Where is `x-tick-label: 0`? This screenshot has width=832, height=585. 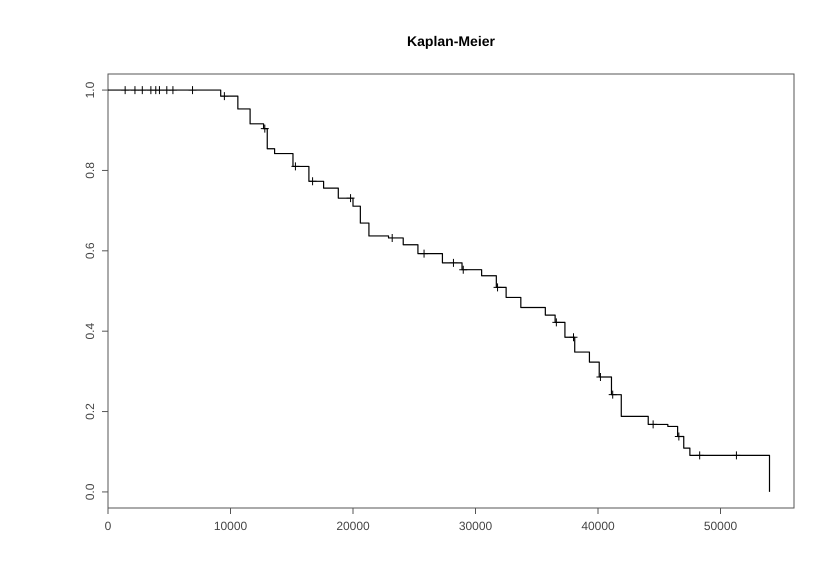
x-tick-label: 0 is located at coordinates (108, 526).